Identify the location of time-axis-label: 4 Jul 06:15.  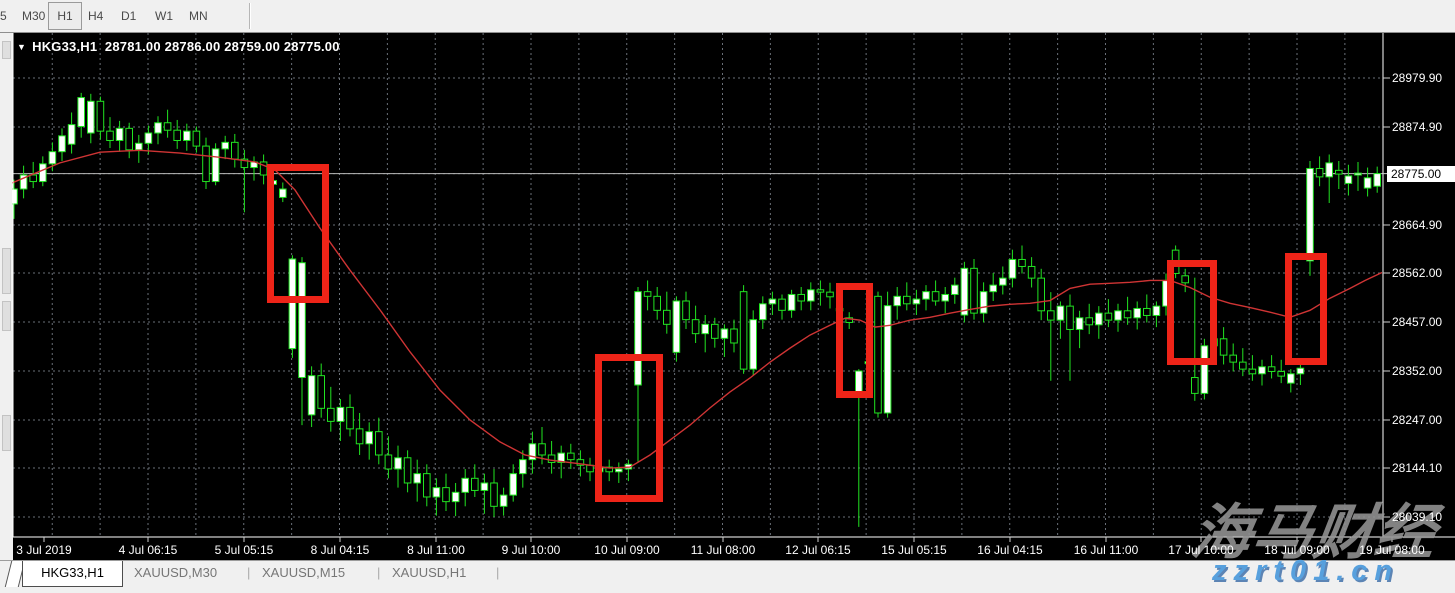
(148, 550).